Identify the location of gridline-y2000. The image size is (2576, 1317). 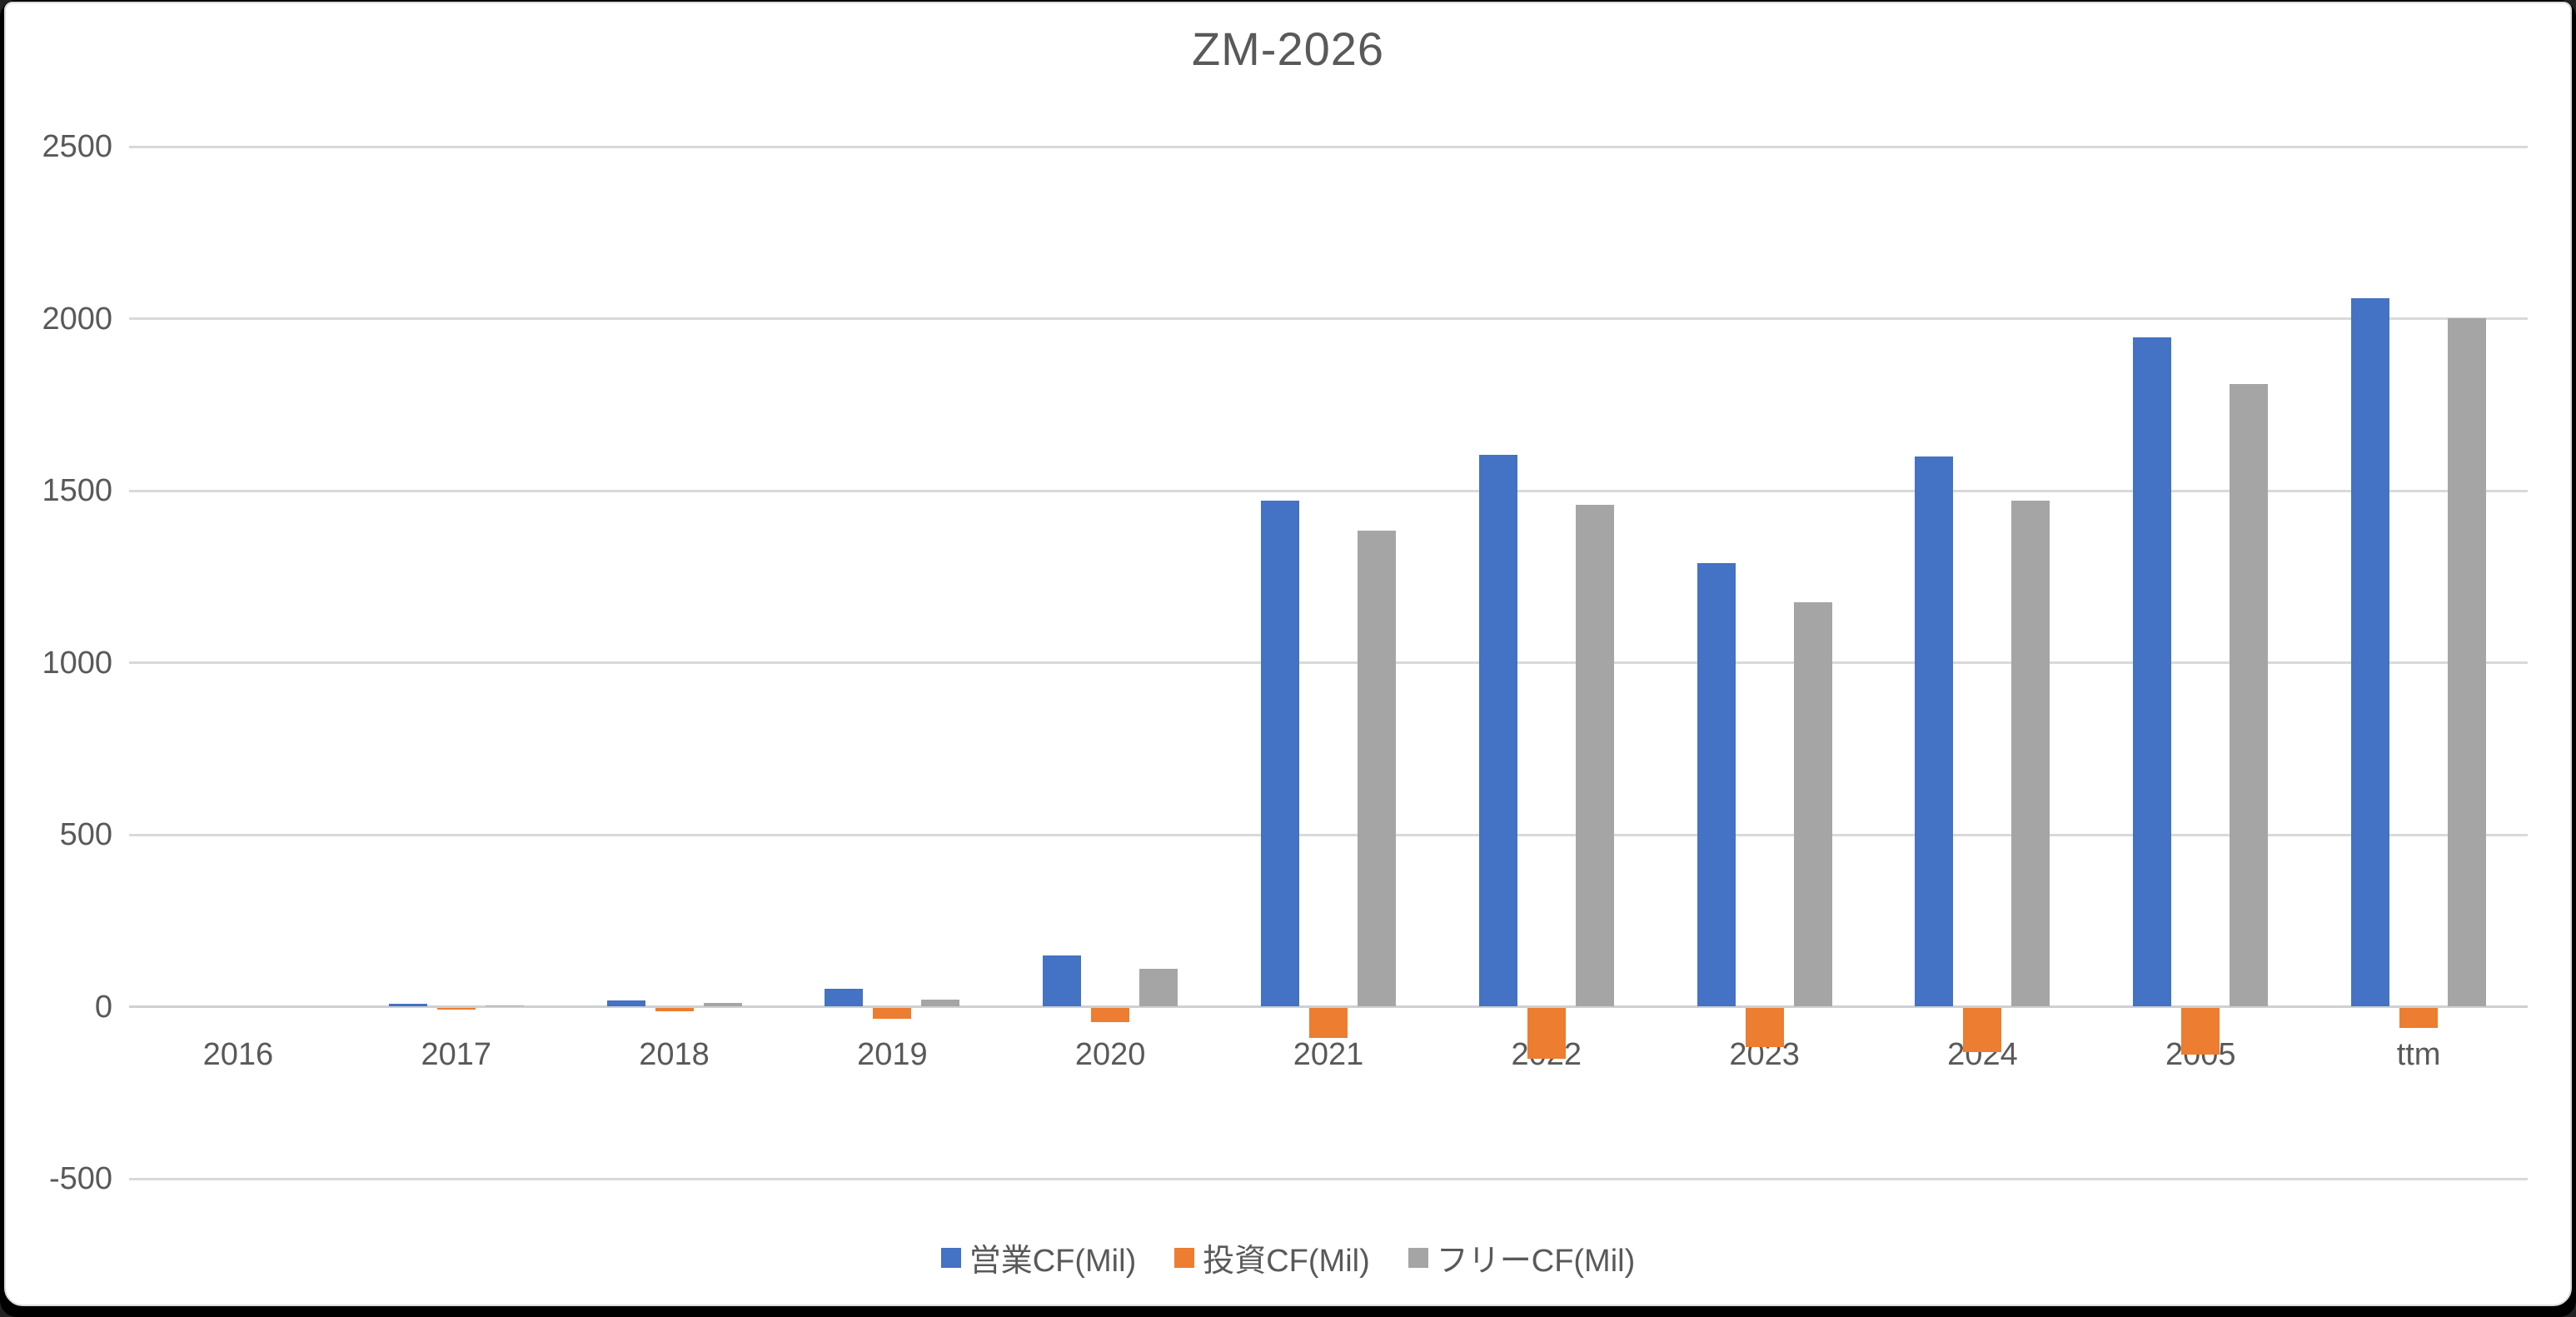
(1328, 318).